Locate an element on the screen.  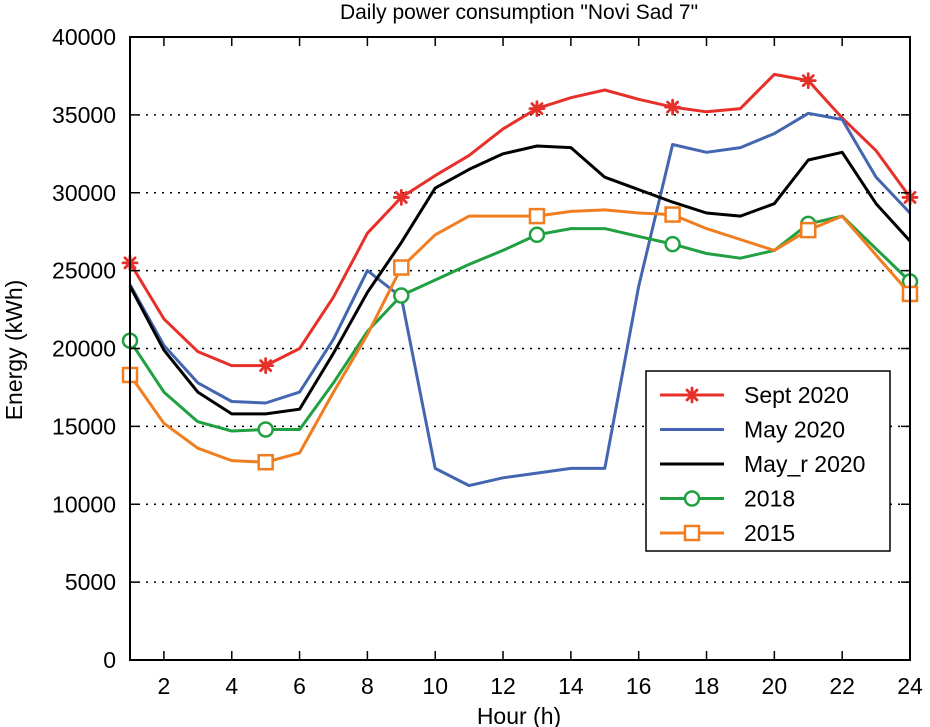
y-tick-labels: 0 5000 10000 15000 20000 25000 30000 35000 40000 is located at coordinates (84, 348).